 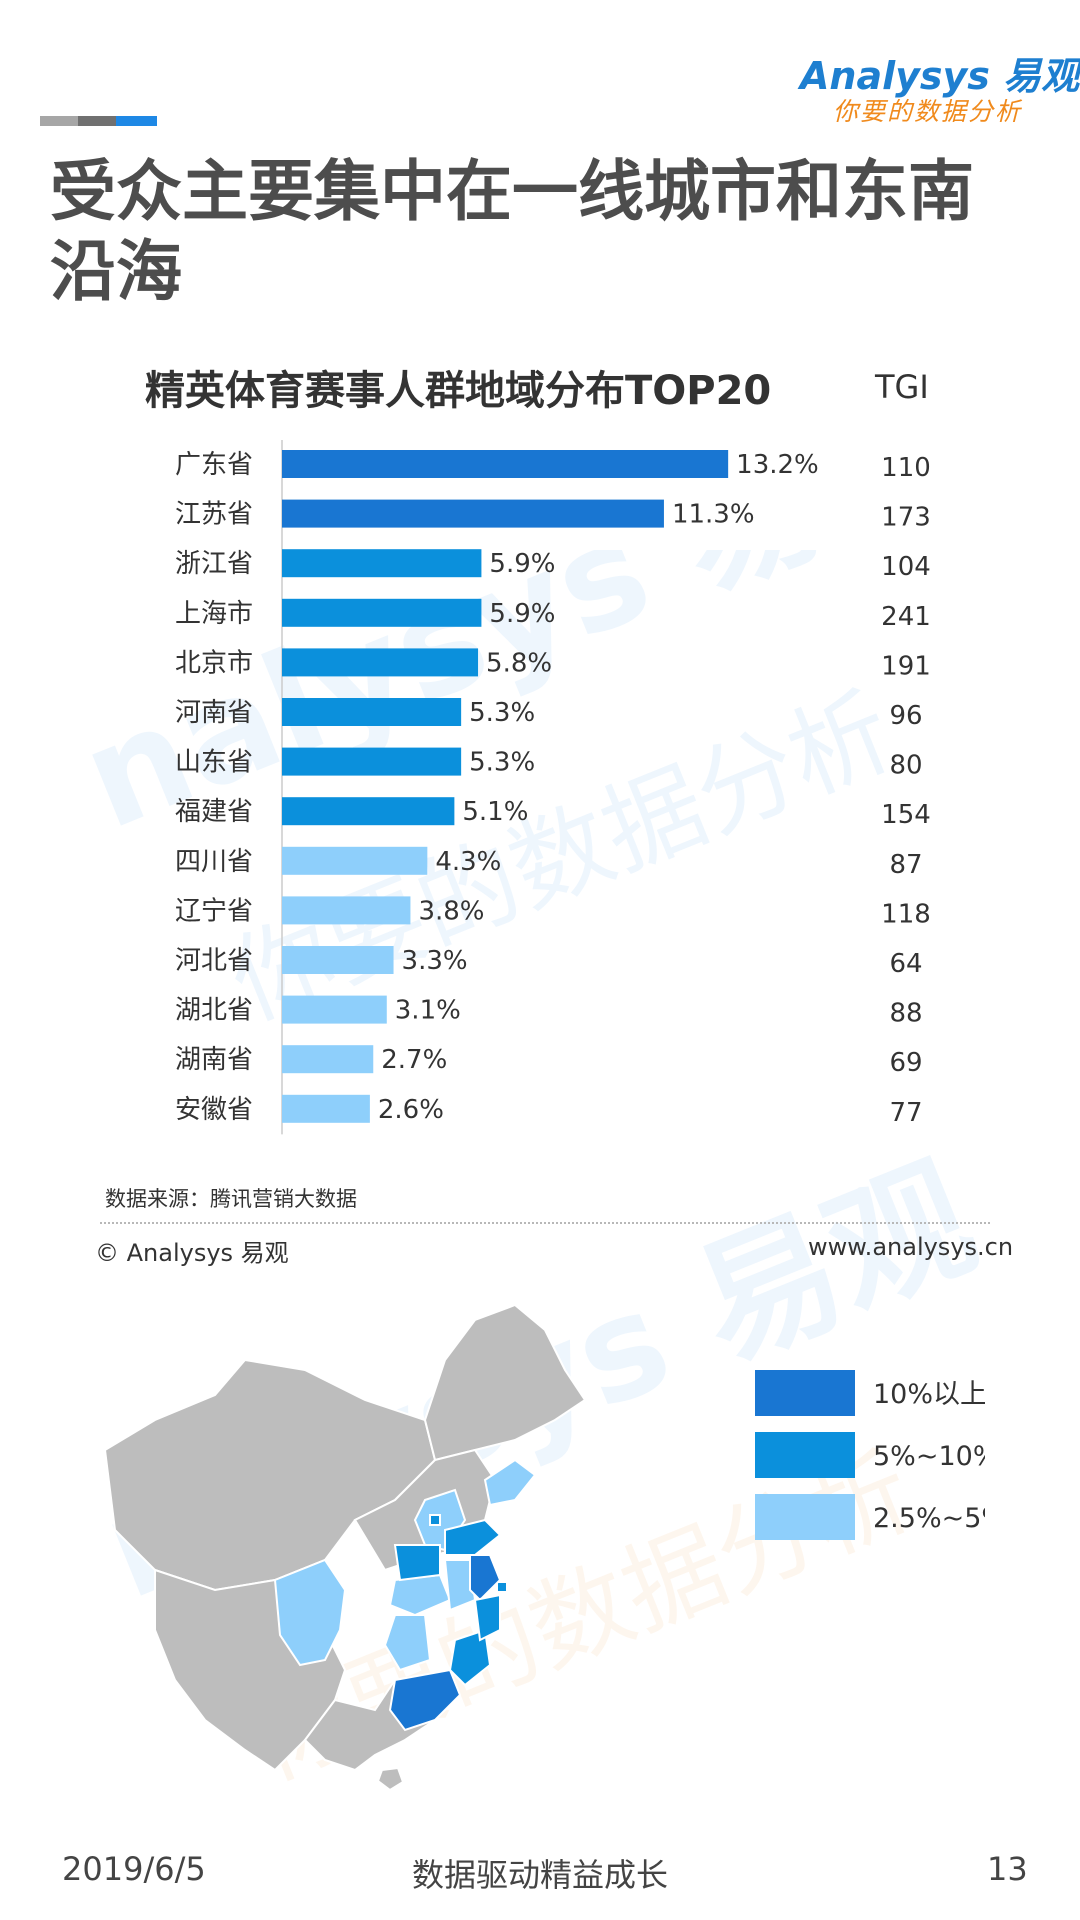 What do you see at coordinates (929, 1518) in the screenshot?
I see `legend-label: 2.5%~5%` at bounding box center [929, 1518].